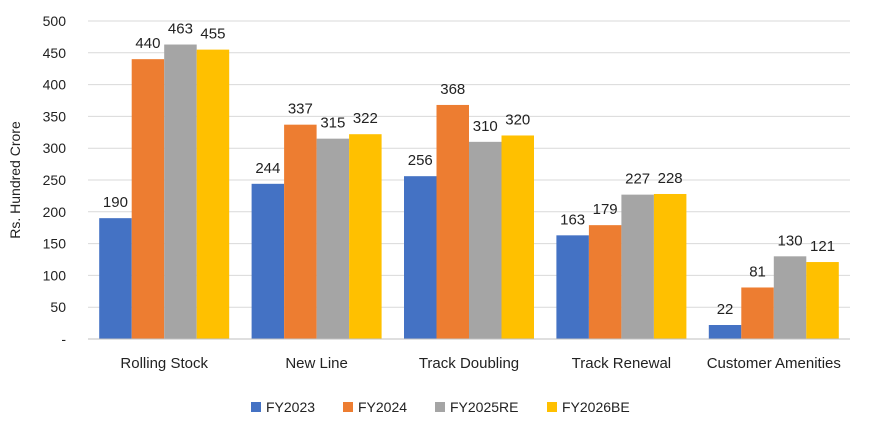  Describe the element at coordinates (300, 109) in the screenshot. I see `data-label-new-line-fy2024: 337` at that location.